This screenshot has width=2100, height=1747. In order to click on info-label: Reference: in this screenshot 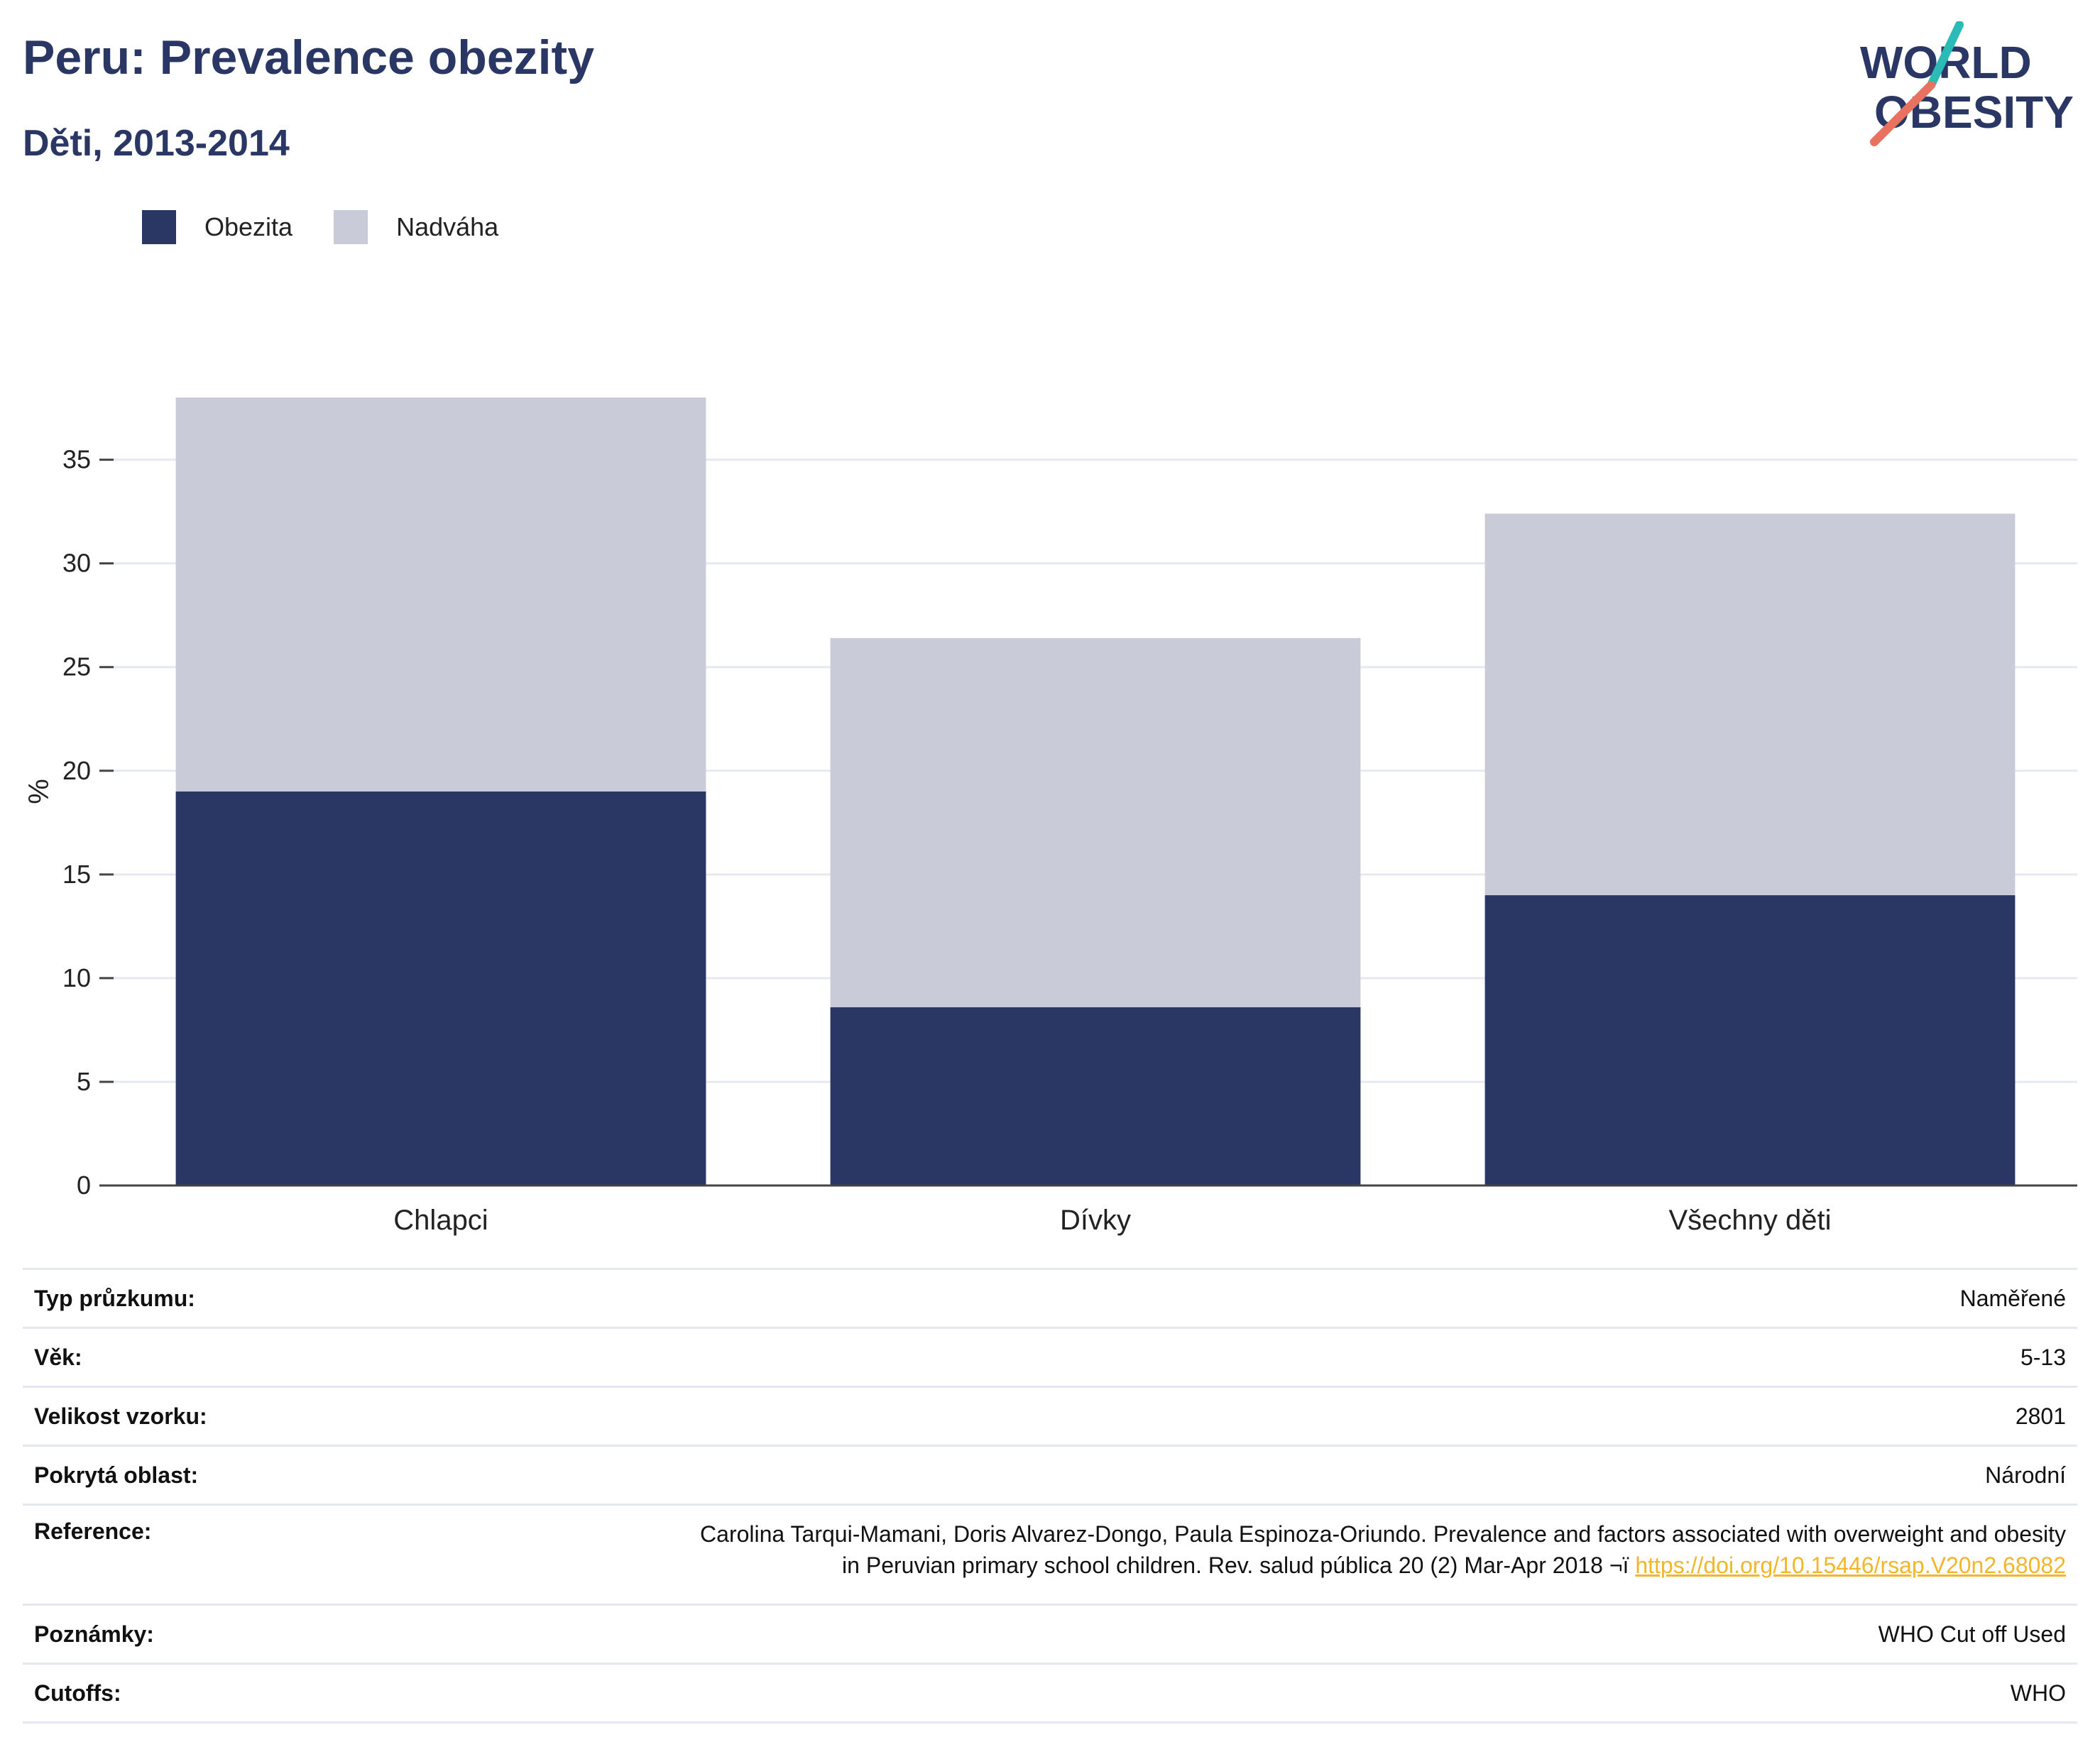, I will do `click(150, 1554)`.